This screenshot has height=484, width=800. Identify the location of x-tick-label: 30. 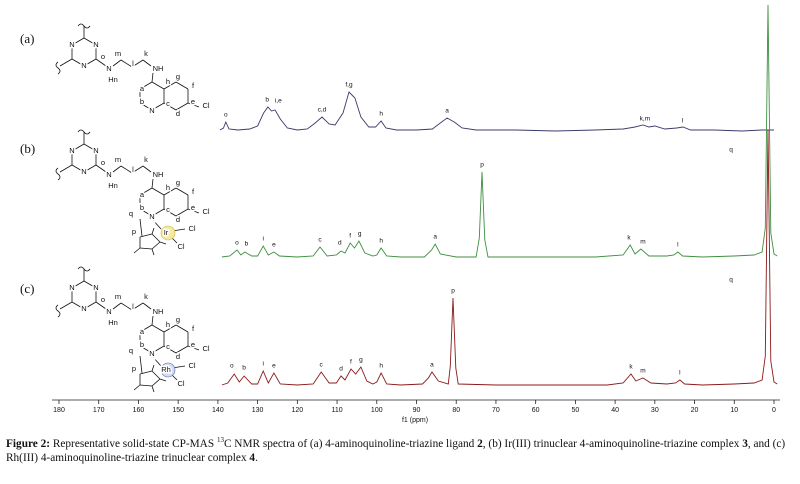
(655, 410).